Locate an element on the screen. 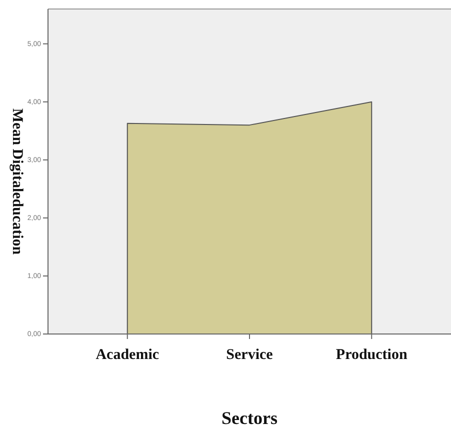 This screenshot has height=432, width=451. x-tick-label: Academic is located at coordinates (128, 355).